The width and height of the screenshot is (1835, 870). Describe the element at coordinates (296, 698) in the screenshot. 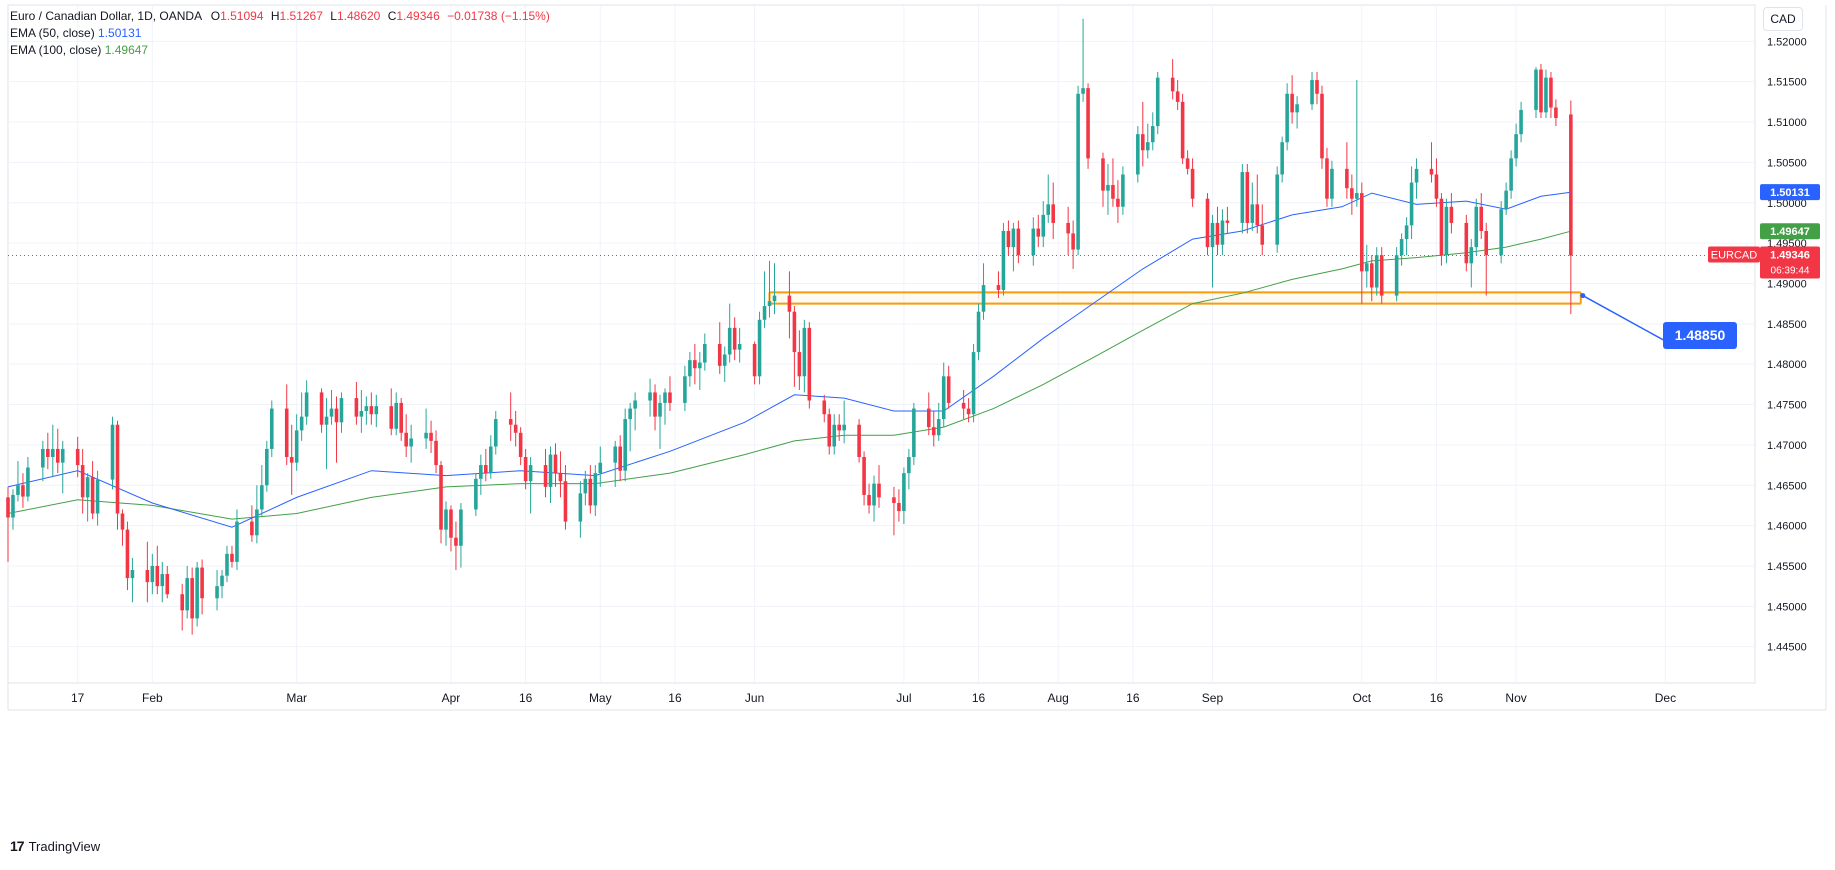

I see `time-tick-label: Mar` at that location.